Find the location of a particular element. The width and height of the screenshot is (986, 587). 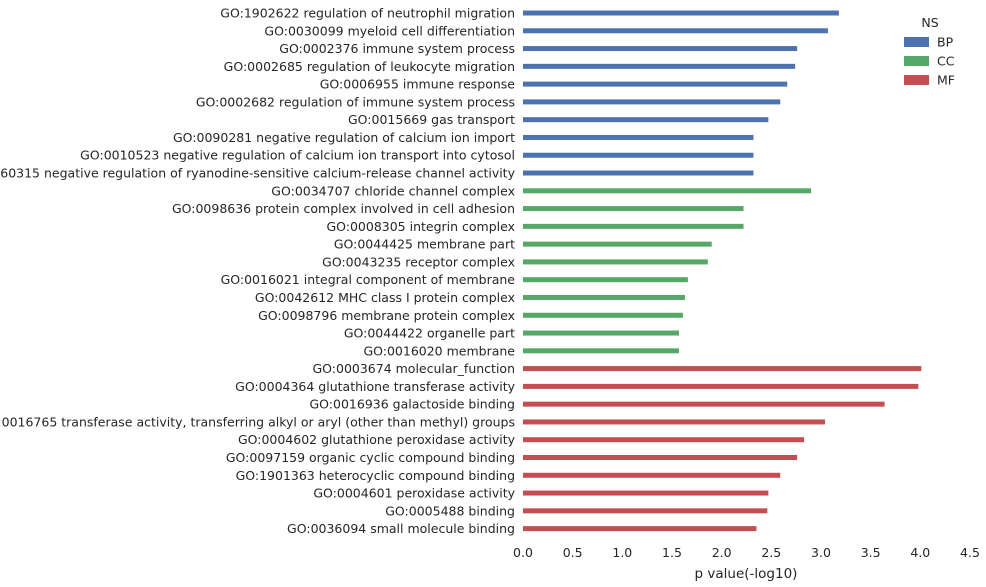

category-label: GO:0043235 receptor complex is located at coordinates (418, 261).